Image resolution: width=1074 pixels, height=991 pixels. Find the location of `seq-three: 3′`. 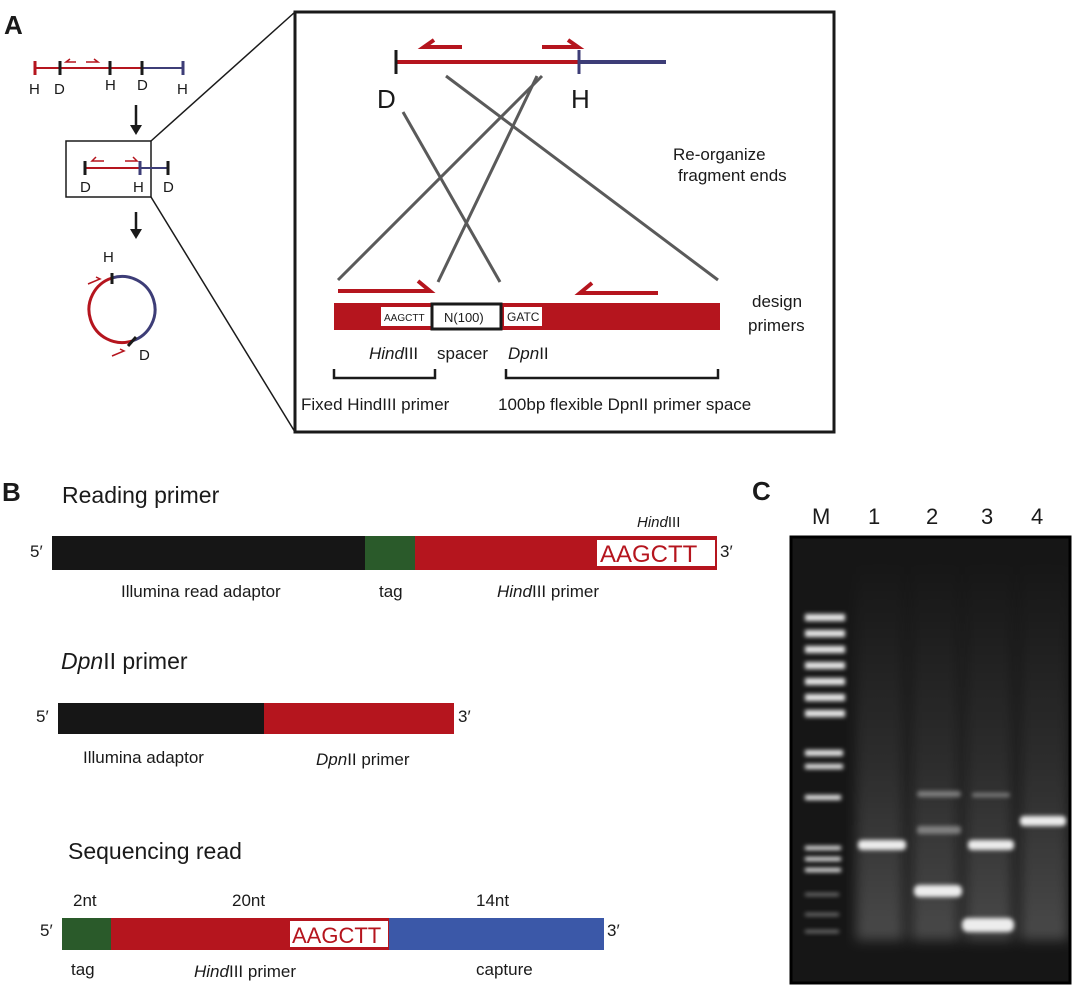

seq-three: 3′ is located at coordinates (613, 930).